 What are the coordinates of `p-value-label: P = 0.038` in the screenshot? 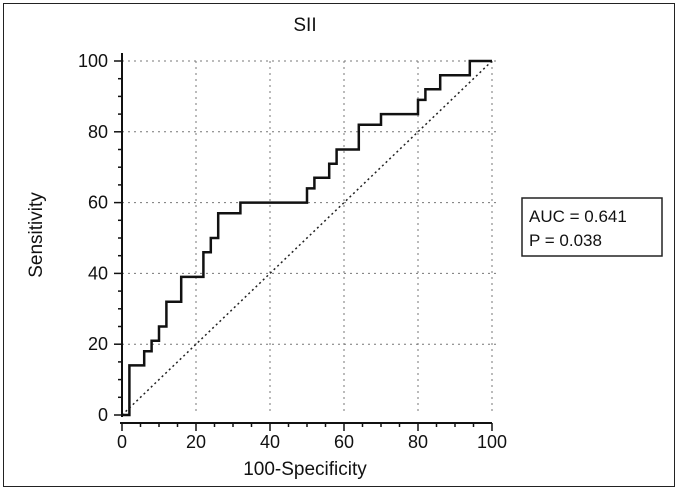 It's located at (565, 240).